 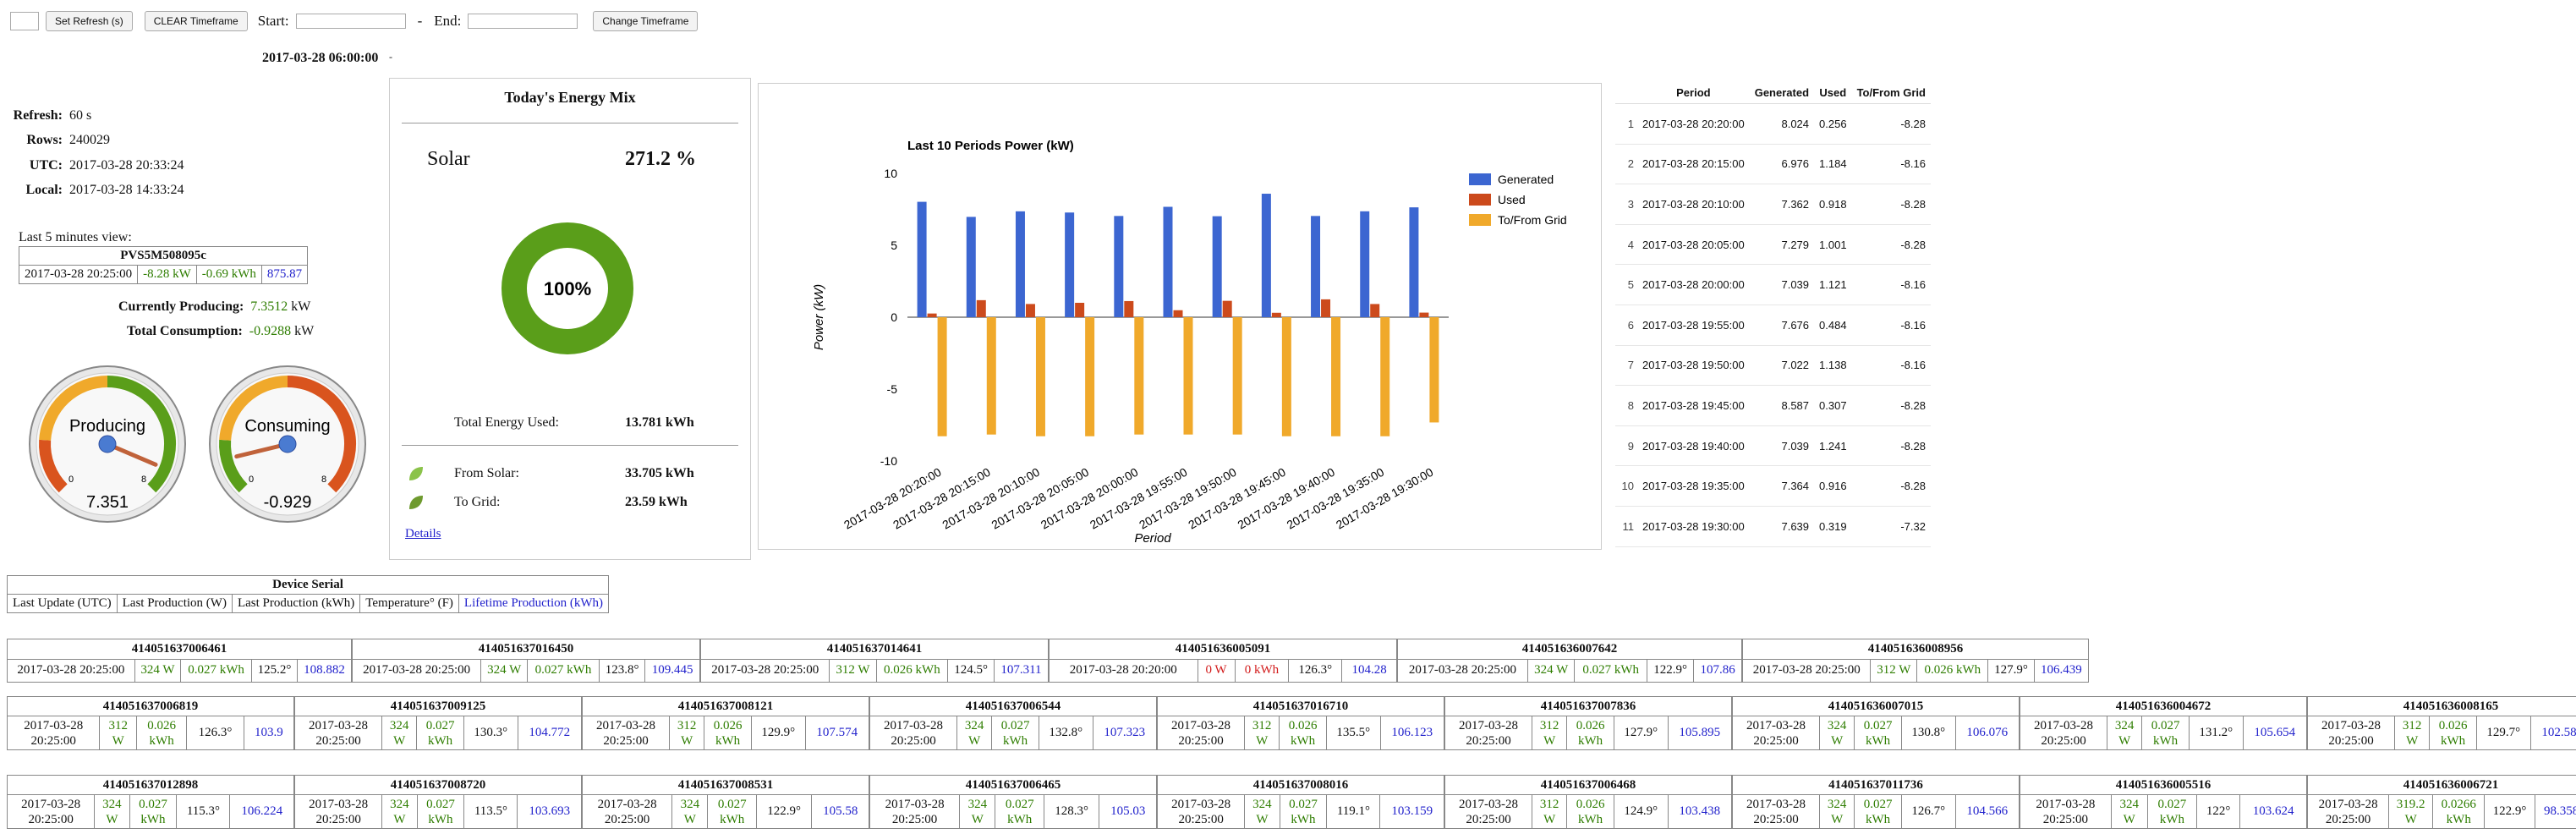 What do you see at coordinates (1626, 526) in the screenshot?
I see `period-cell: 11` at bounding box center [1626, 526].